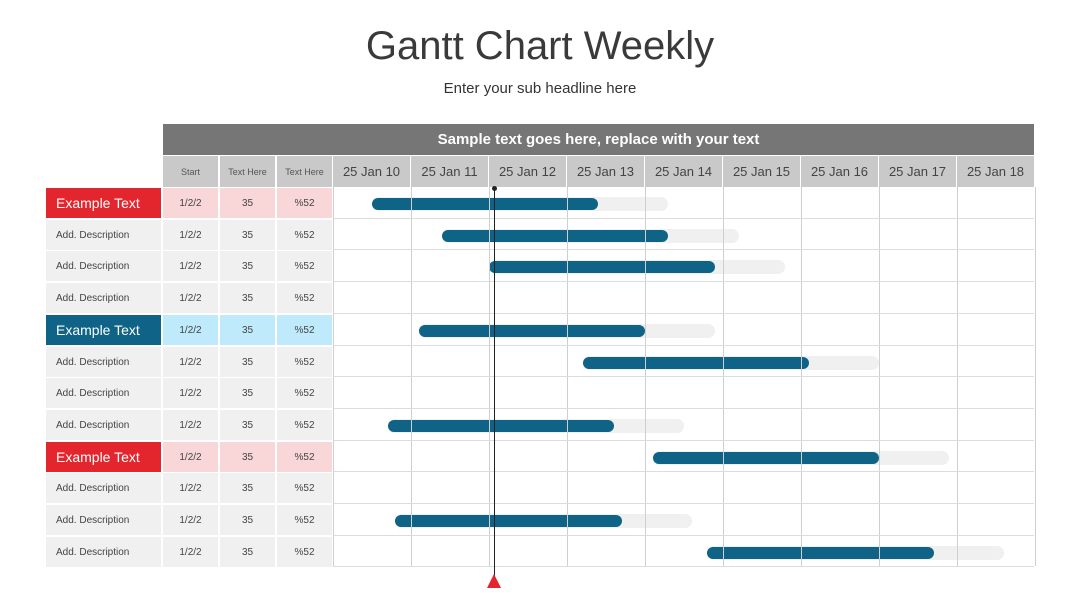 This screenshot has width=1080, height=608. Describe the element at coordinates (371, 171) in the screenshot. I see `date-header-cell: 25 Jan 10` at that location.